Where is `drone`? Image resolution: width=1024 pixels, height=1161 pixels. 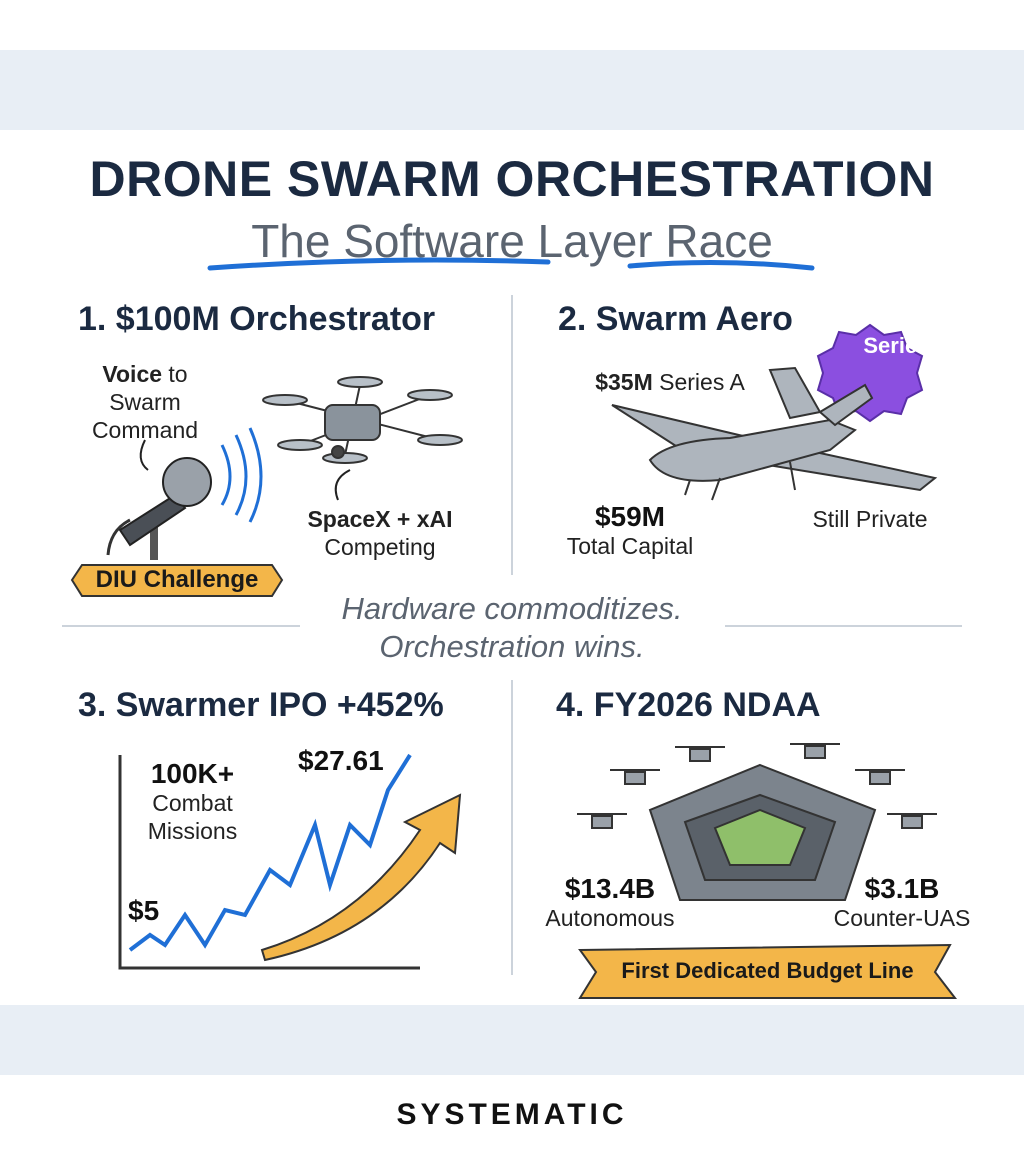 drone is located at coordinates (362, 420).